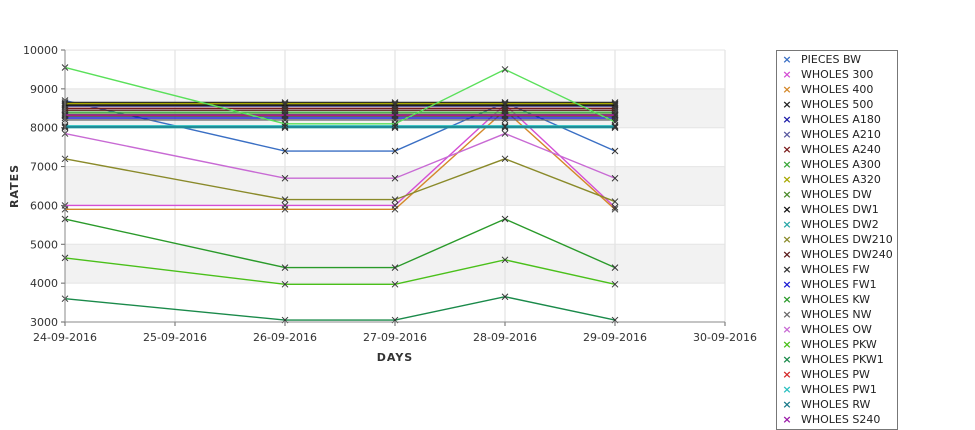 The width and height of the screenshot is (975, 430). What do you see at coordinates (841, 119) in the screenshot?
I see `legend-label: WHOLES A180` at bounding box center [841, 119].